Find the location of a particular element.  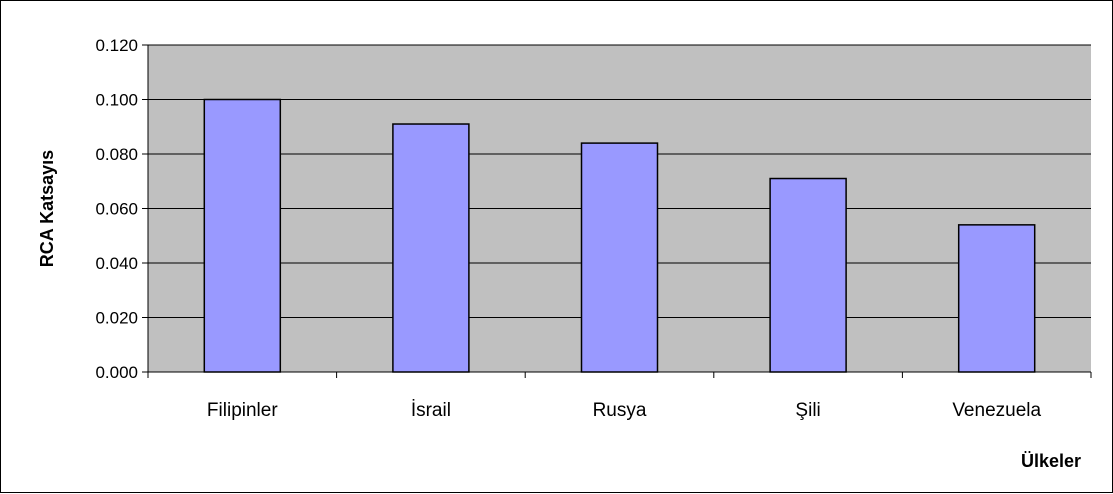

y-tick-label: 0.080 is located at coordinates (116, 154).